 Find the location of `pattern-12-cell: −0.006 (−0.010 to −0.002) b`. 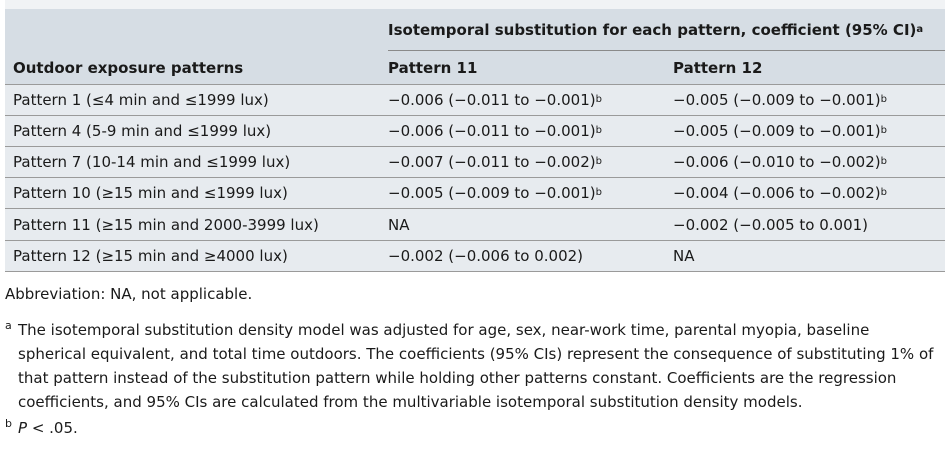

pattern-12-cell: −0.006 (−0.010 to −0.002) b is located at coordinates (780, 162).